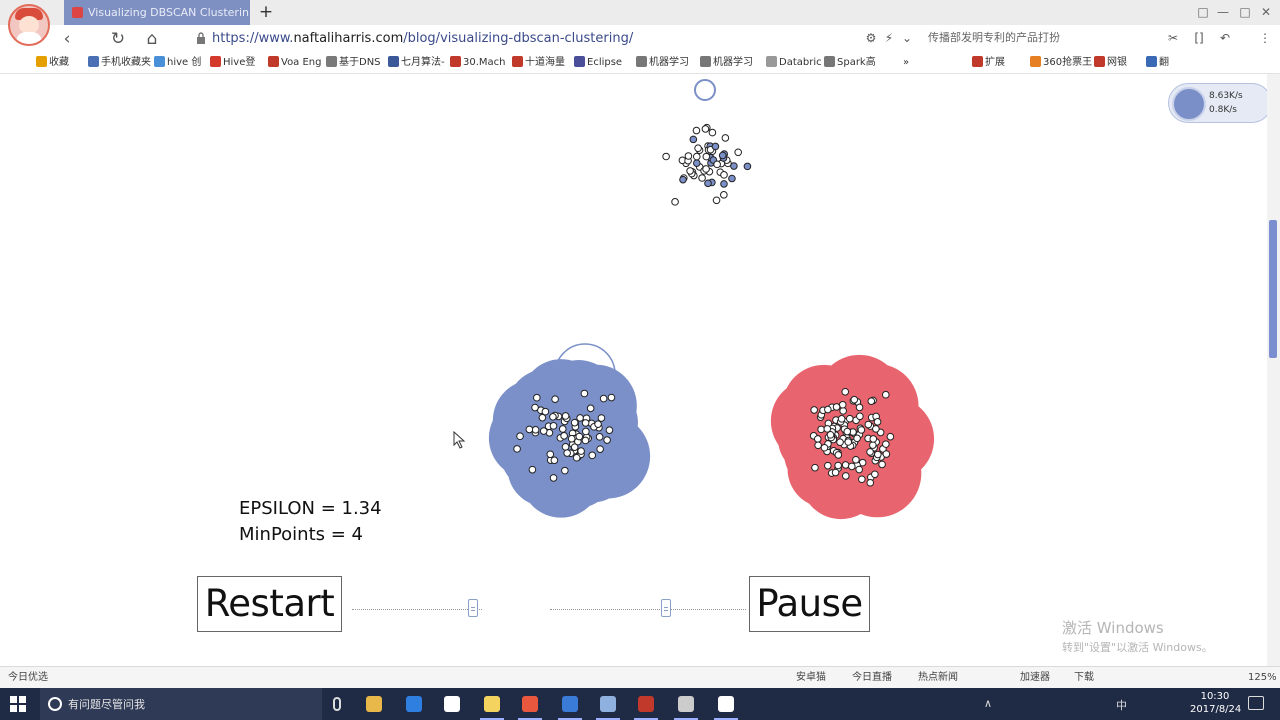  What do you see at coordinates (416, 63) in the screenshot?
I see `bookmark-item: 七月算法-` at bounding box center [416, 63].